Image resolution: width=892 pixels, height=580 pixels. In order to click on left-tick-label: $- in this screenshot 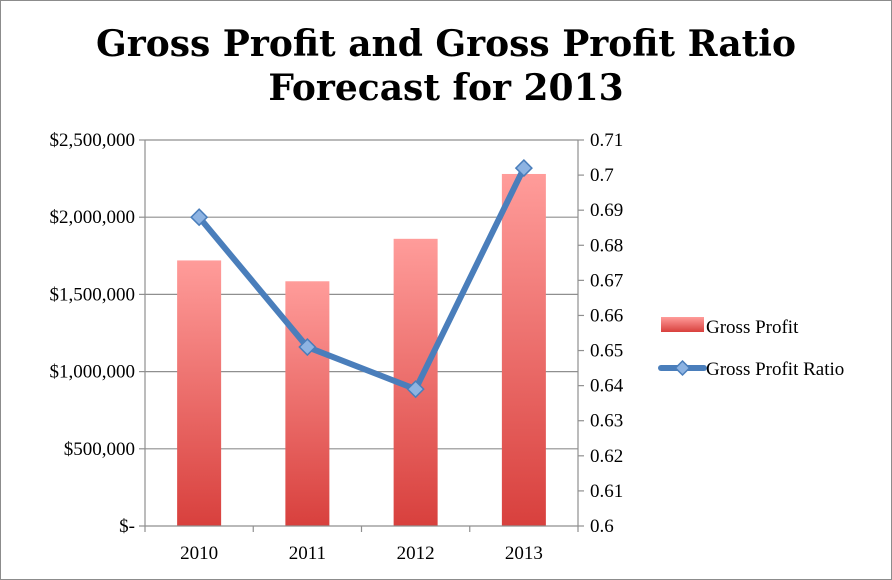, I will do `click(127, 526)`.